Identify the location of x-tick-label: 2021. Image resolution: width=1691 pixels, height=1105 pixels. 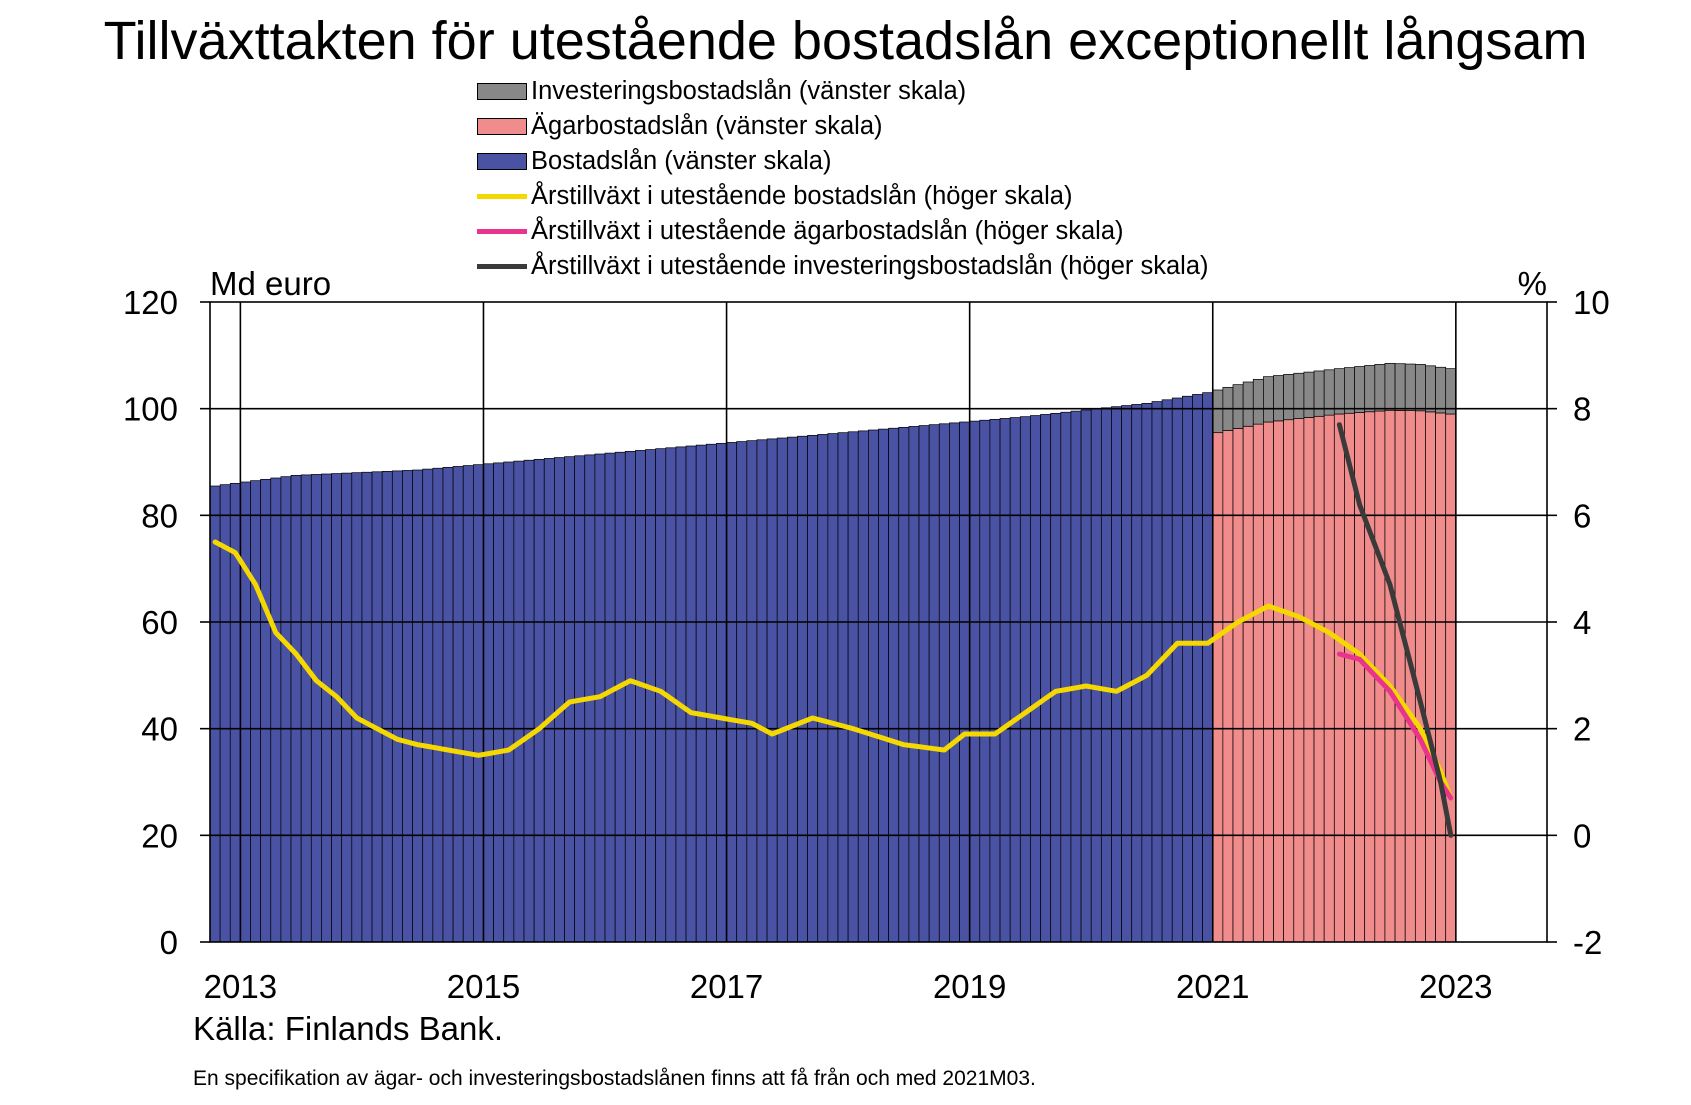
(1212, 986).